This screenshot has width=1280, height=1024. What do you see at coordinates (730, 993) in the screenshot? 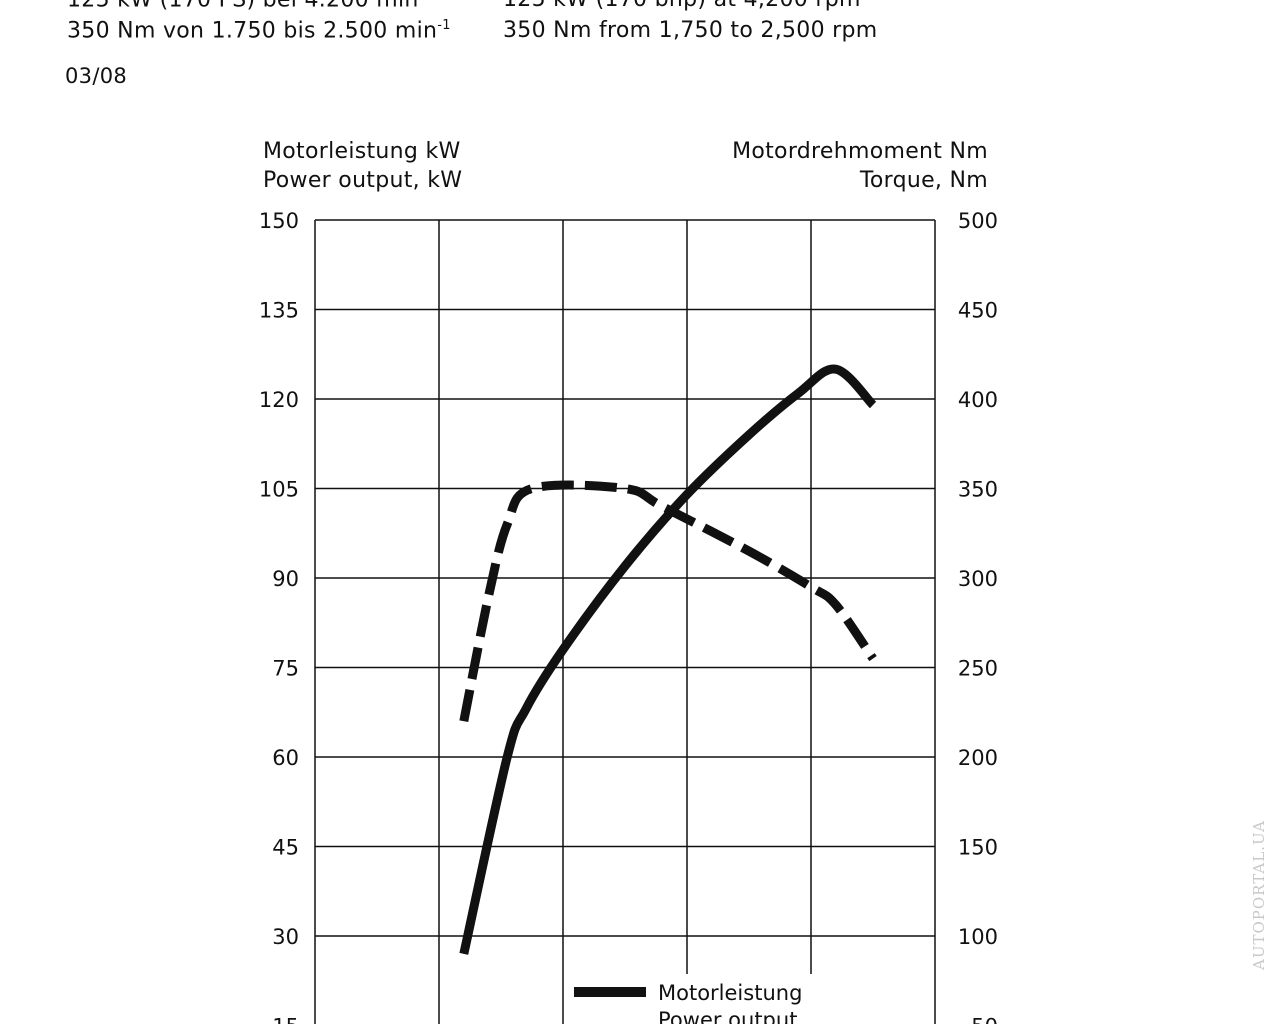
I see `legend-label-de: Motorleistung` at bounding box center [730, 993].